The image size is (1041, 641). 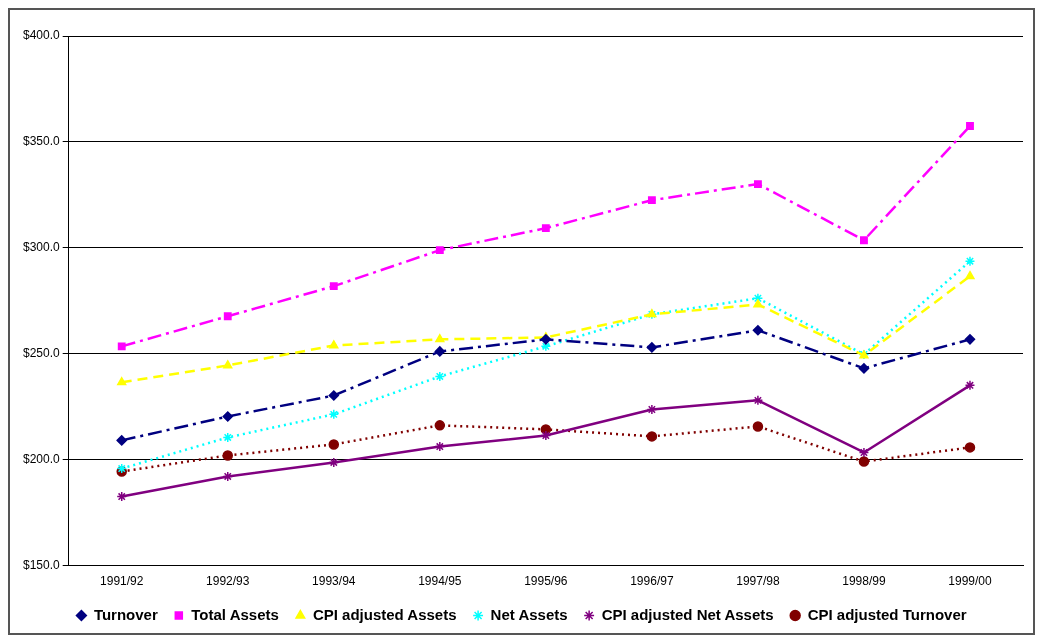 What do you see at coordinates (887, 614) in the screenshot?
I see `legend-label: CPI adjusted Turnover` at bounding box center [887, 614].